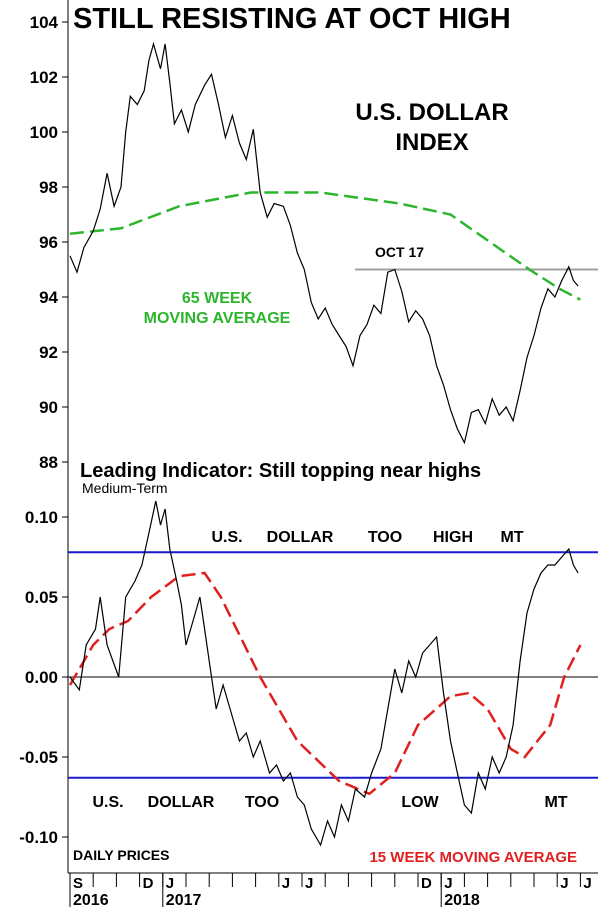  What do you see at coordinates (48, 297) in the screenshot?
I see `y-tick-label: 94` at bounding box center [48, 297].